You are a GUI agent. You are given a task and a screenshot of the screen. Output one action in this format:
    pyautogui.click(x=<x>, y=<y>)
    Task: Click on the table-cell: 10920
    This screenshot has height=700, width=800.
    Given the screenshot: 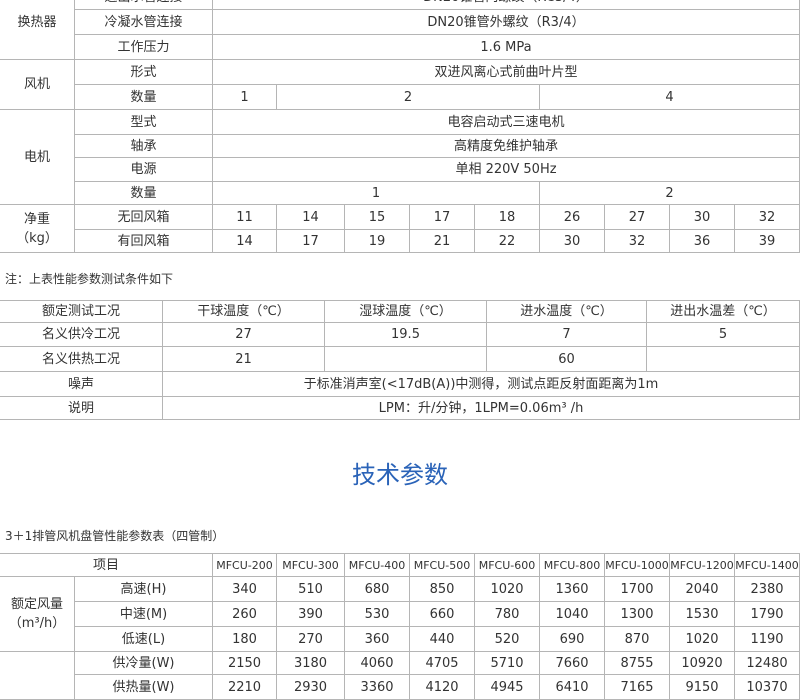 What is the action you would take?
    pyautogui.click(x=702, y=663)
    